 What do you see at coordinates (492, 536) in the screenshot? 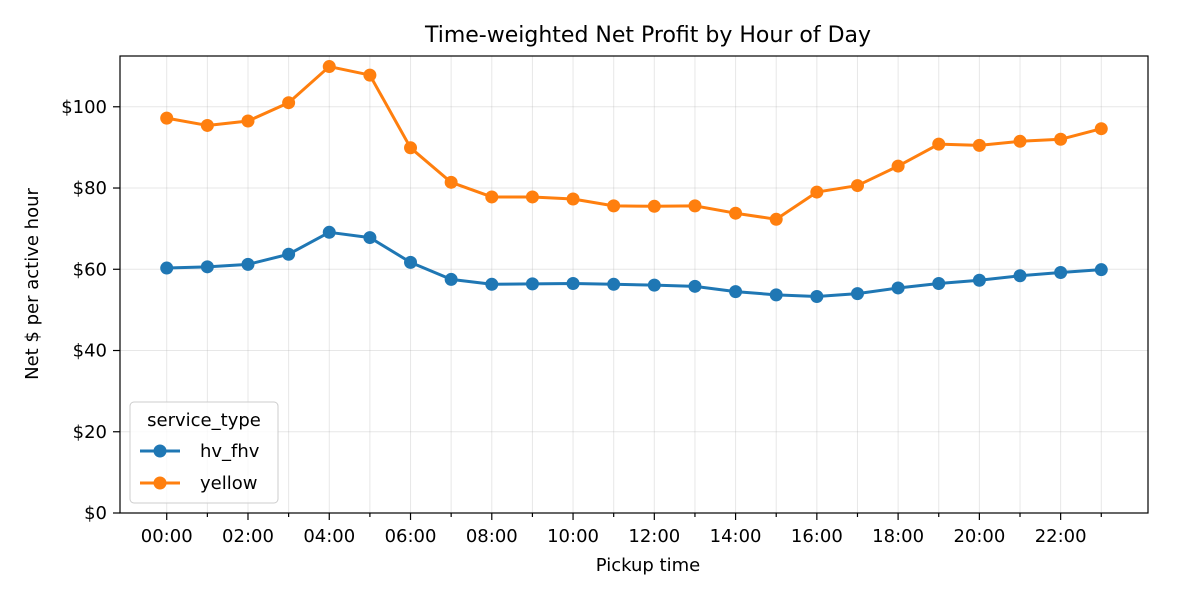
I see `x-tick-label: 08:00` at bounding box center [492, 536].